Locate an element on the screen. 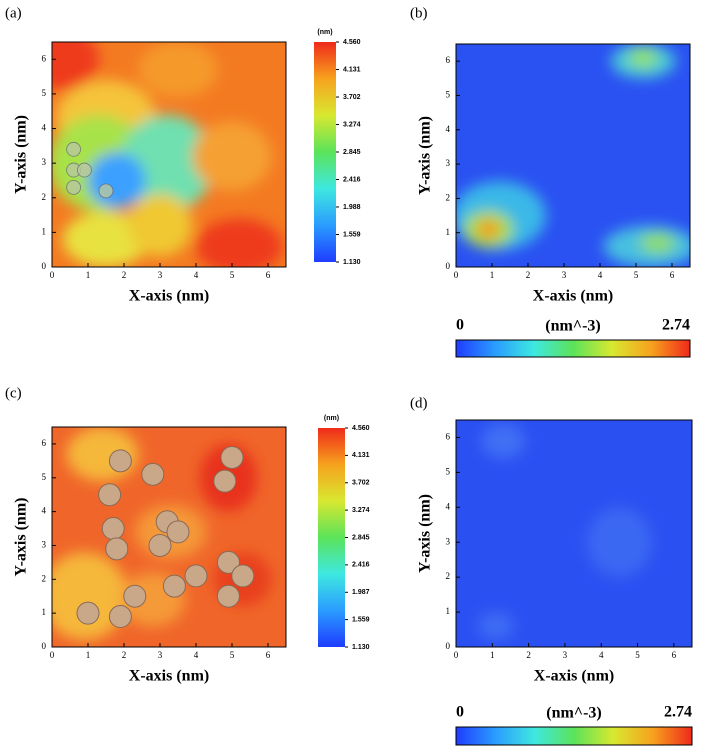  colorbar-tick-label: 1.559 is located at coordinates (352, 234).